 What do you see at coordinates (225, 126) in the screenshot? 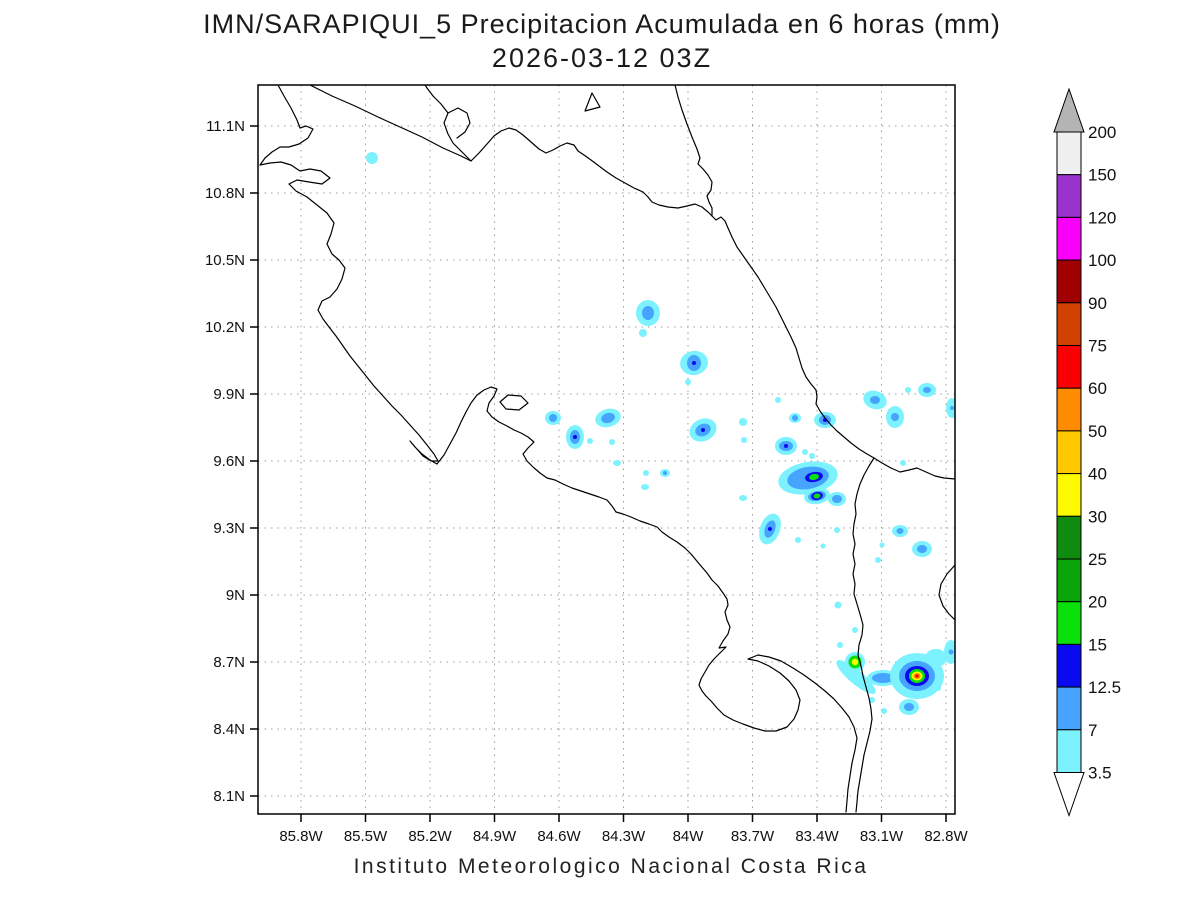
I see `y-tick-label: 11.1N` at bounding box center [225, 126].